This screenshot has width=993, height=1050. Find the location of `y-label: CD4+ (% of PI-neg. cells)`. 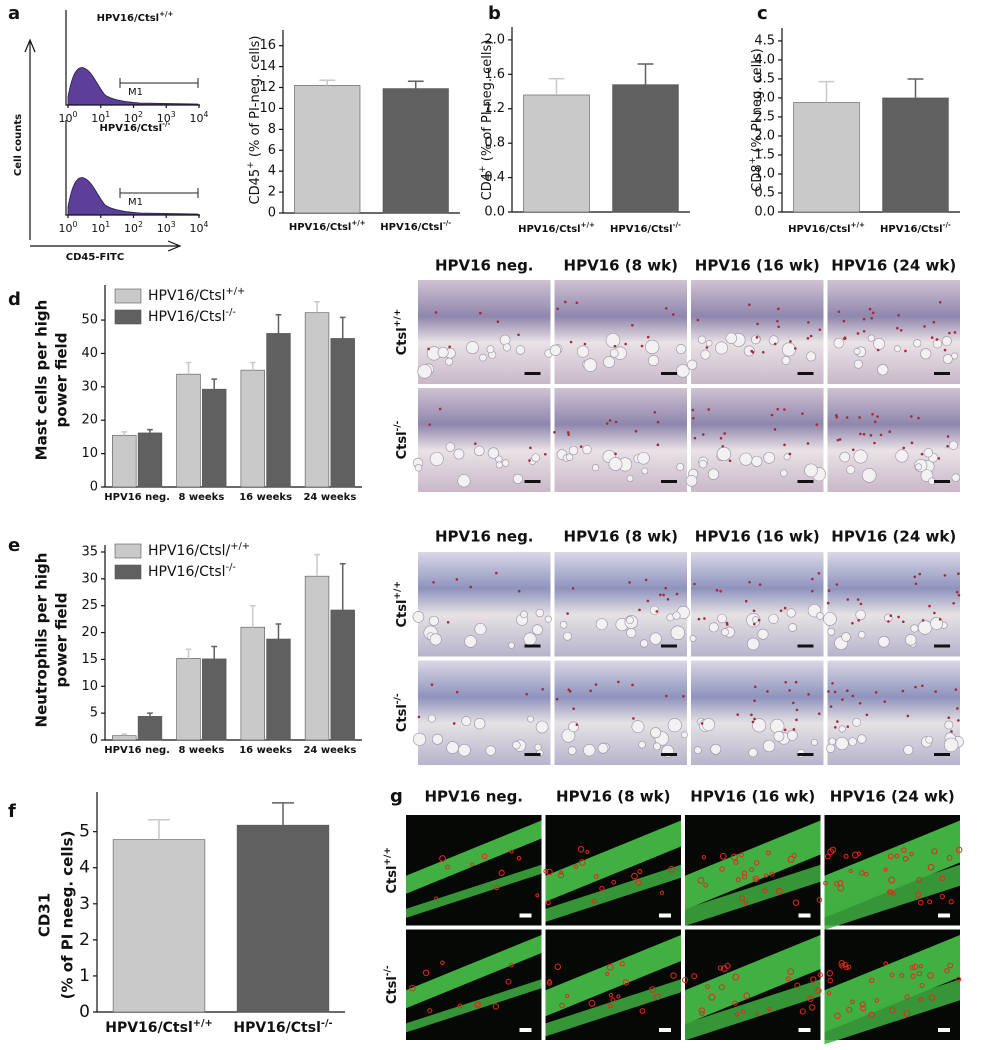

y-label: CD4+ (% of PI-neg. cells) is located at coordinates (486, 120).